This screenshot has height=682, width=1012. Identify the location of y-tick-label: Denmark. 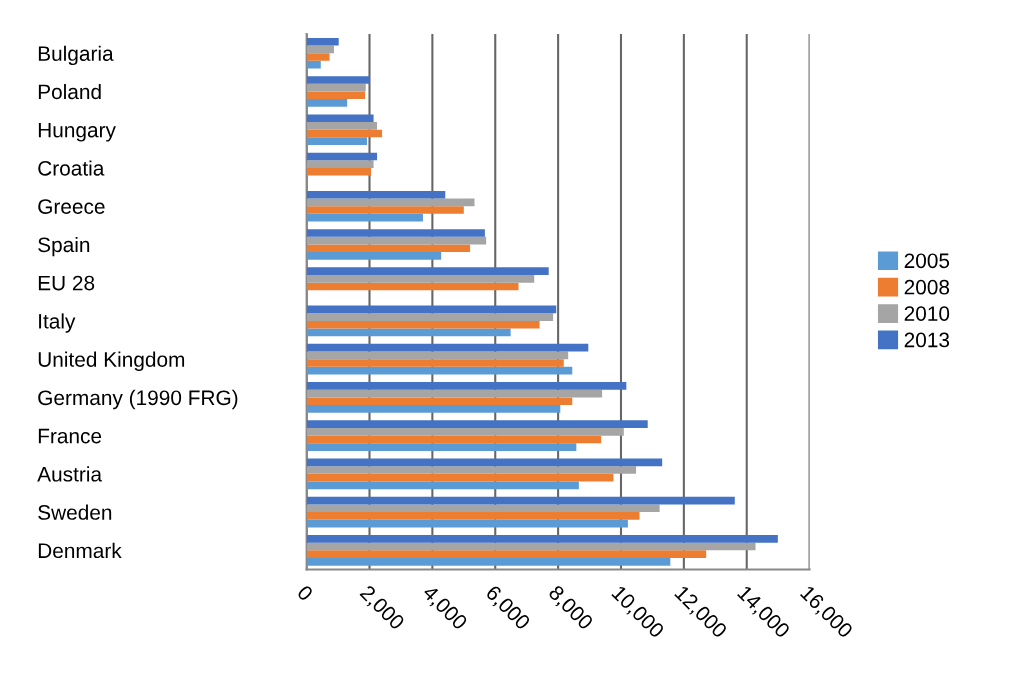
(80, 550).